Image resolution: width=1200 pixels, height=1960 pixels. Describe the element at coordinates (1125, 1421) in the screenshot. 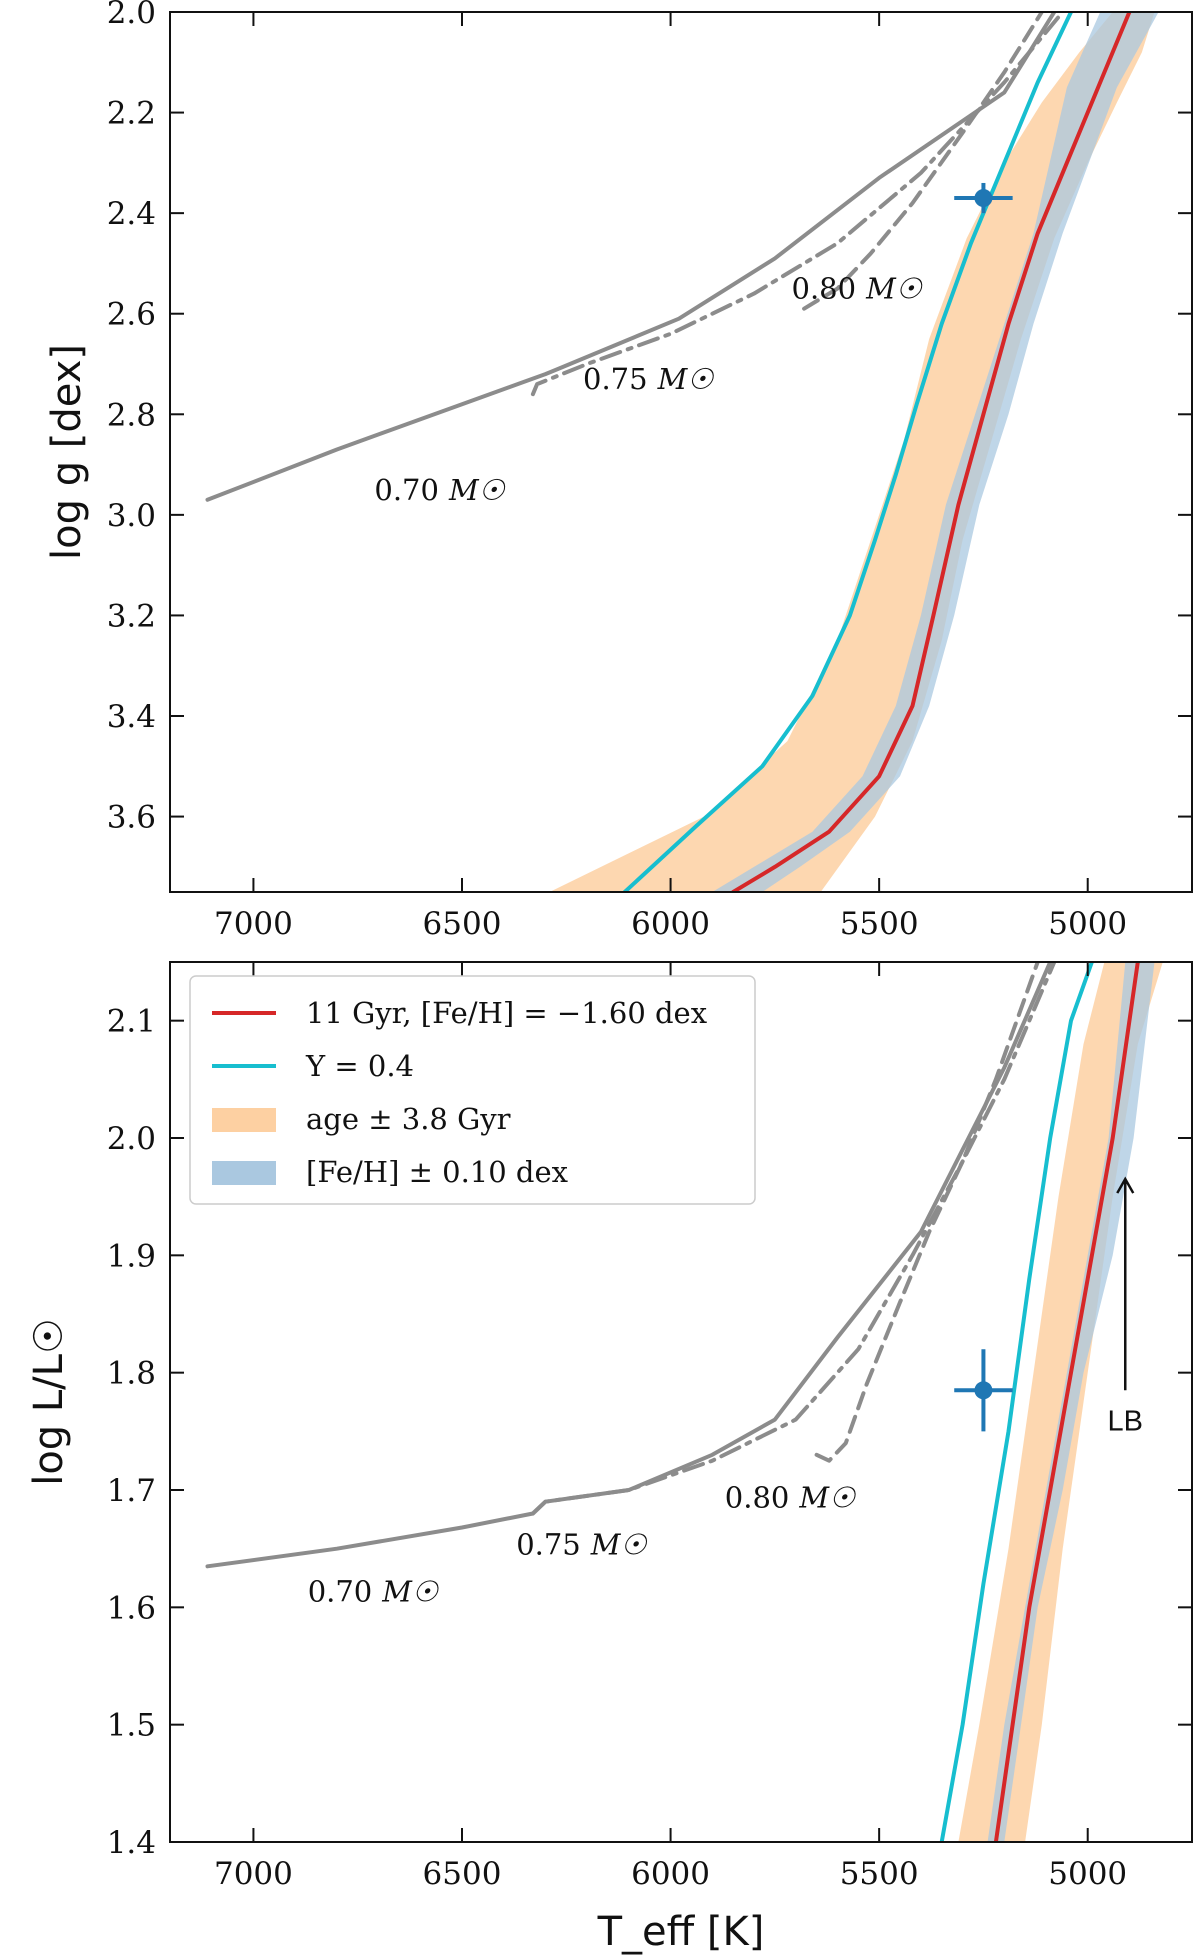

I see `lb-label: LB` at that location.